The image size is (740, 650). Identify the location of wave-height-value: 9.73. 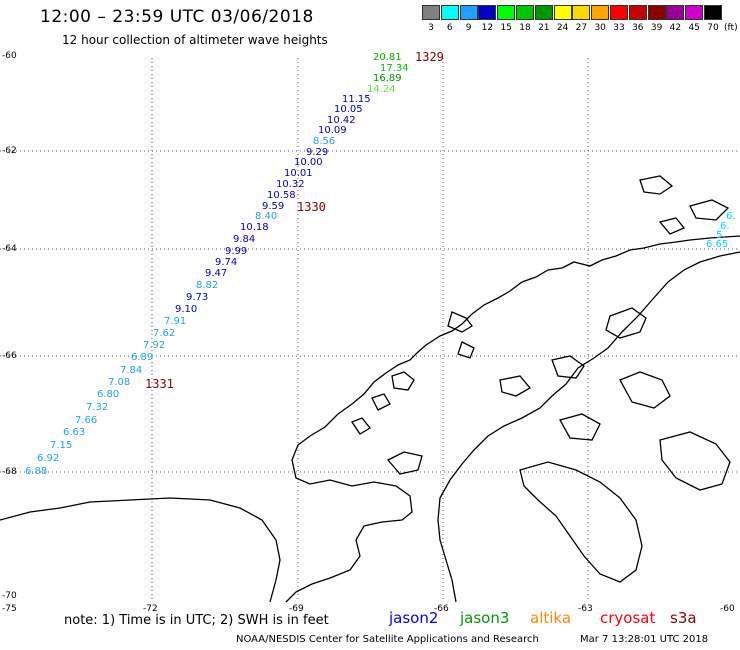
(197, 297).